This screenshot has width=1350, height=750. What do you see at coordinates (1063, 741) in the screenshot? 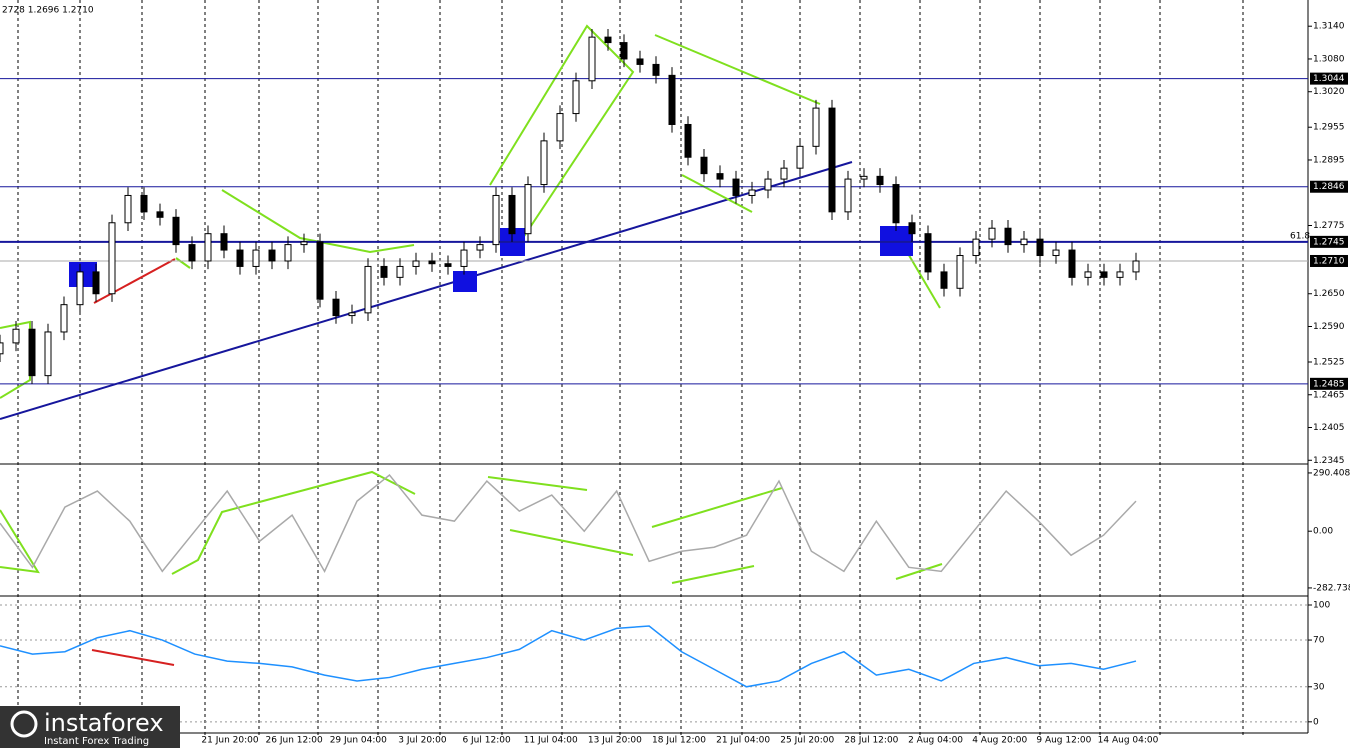
I see `x-tick-label: 9 Aug 12:00` at bounding box center [1063, 741].